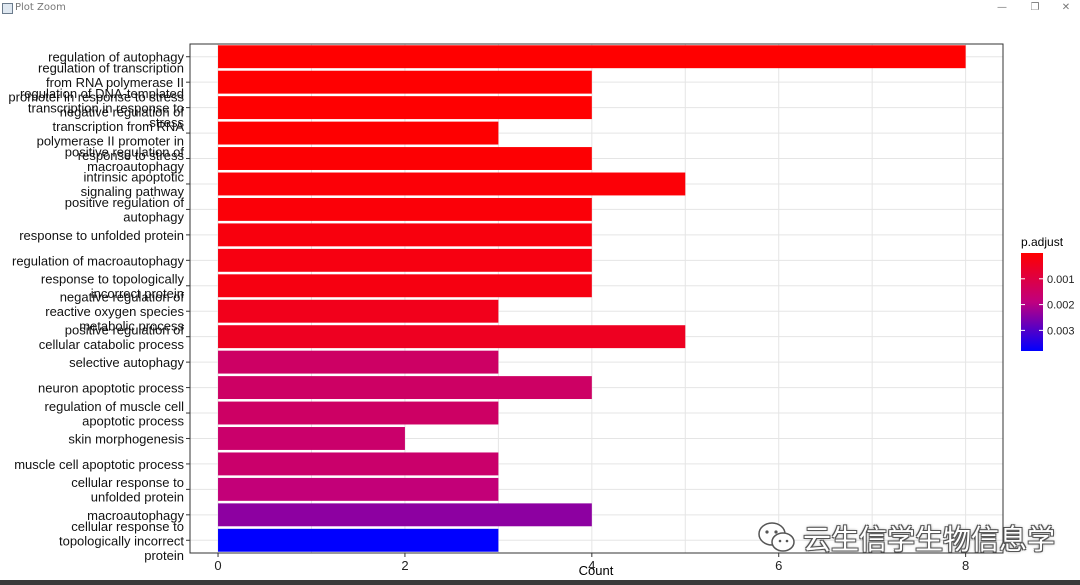 The width and height of the screenshot is (1080, 585). What do you see at coordinates (217, 565) in the screenshot?
I see `x-tick-label: 0` at bounding box center [217, 565].